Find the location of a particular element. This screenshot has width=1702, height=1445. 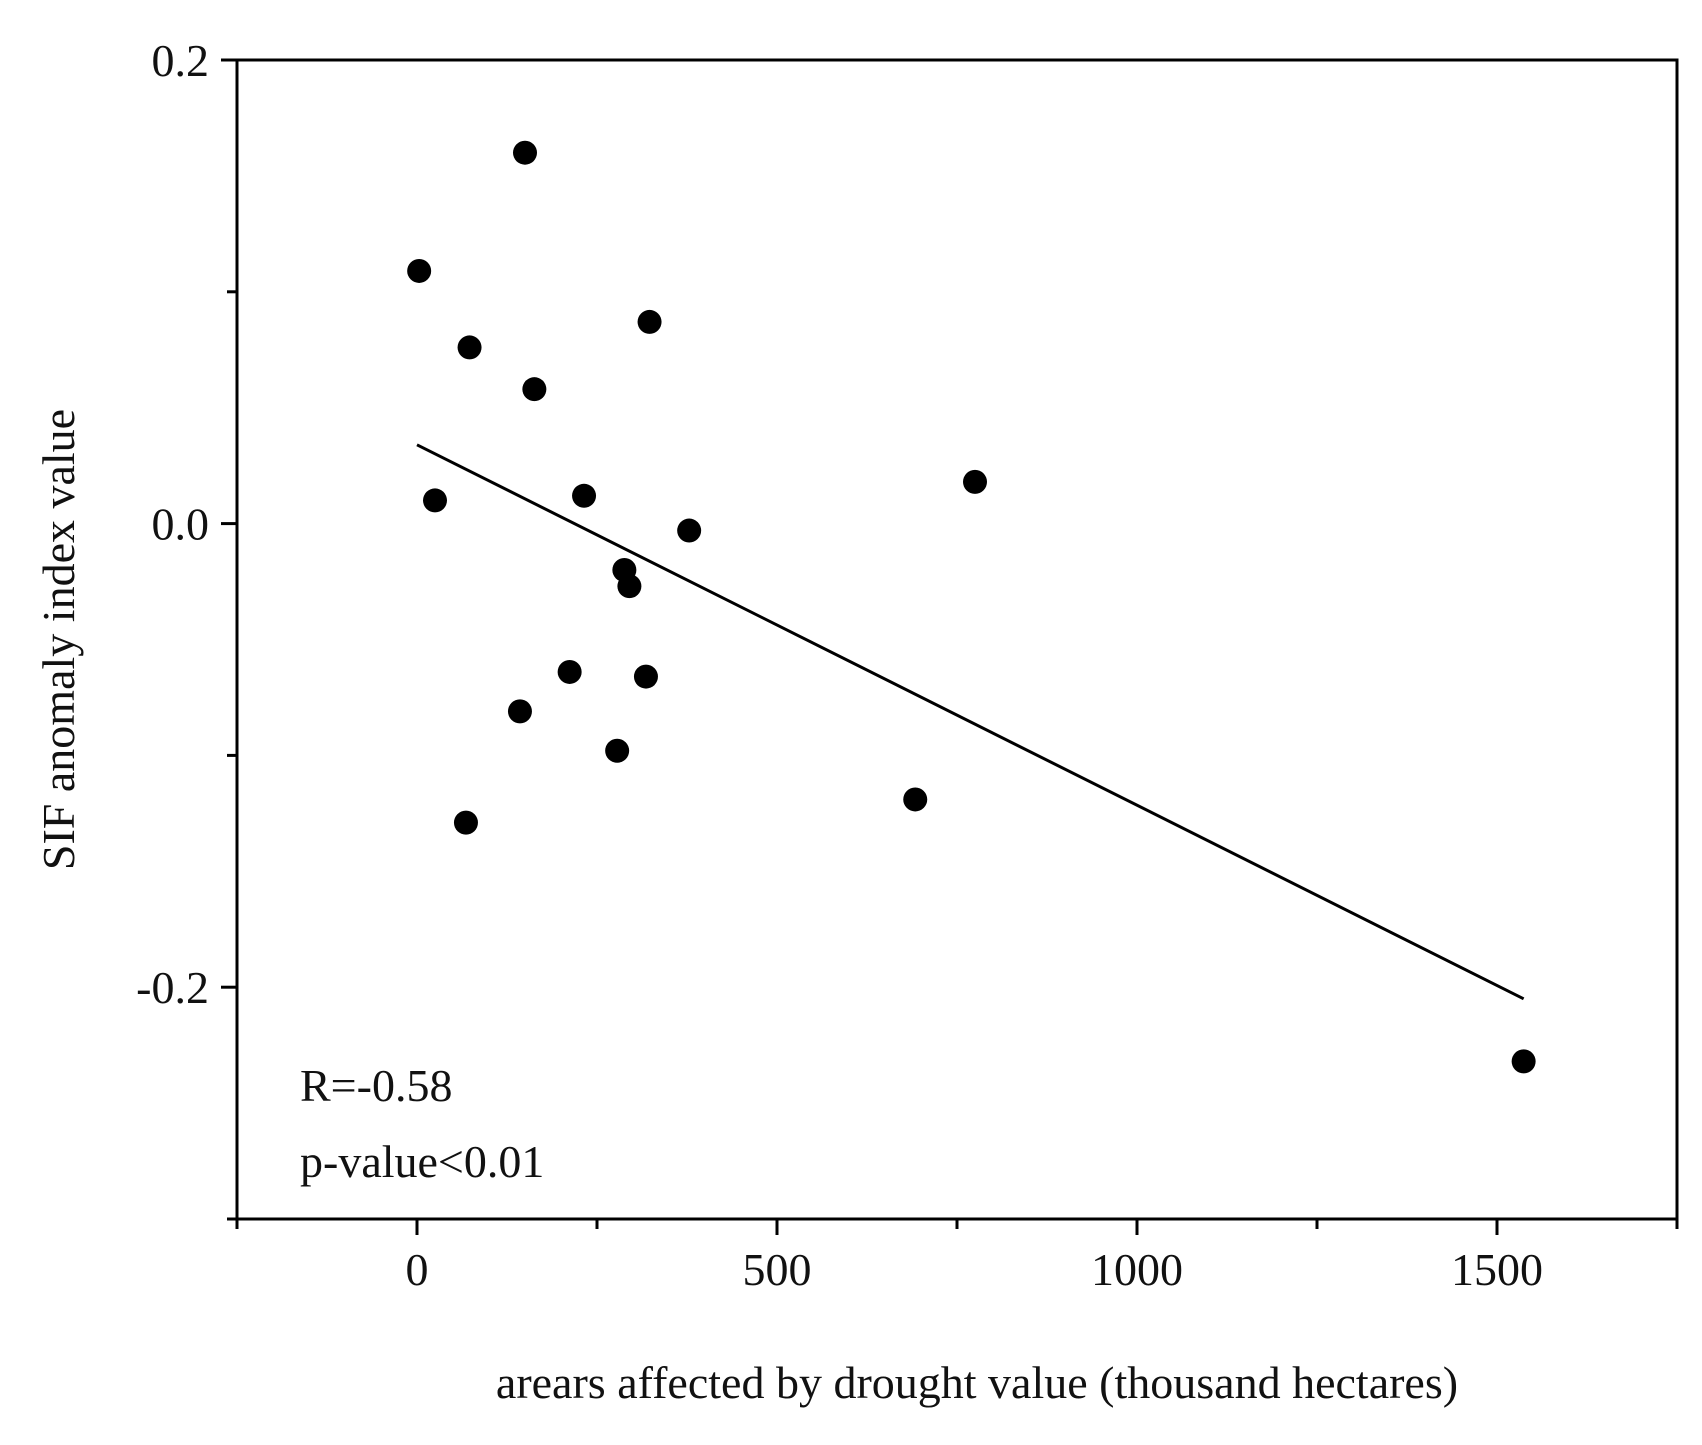

annotation-p-value: p-value<0.01 is located at coordinates (422, 1161).